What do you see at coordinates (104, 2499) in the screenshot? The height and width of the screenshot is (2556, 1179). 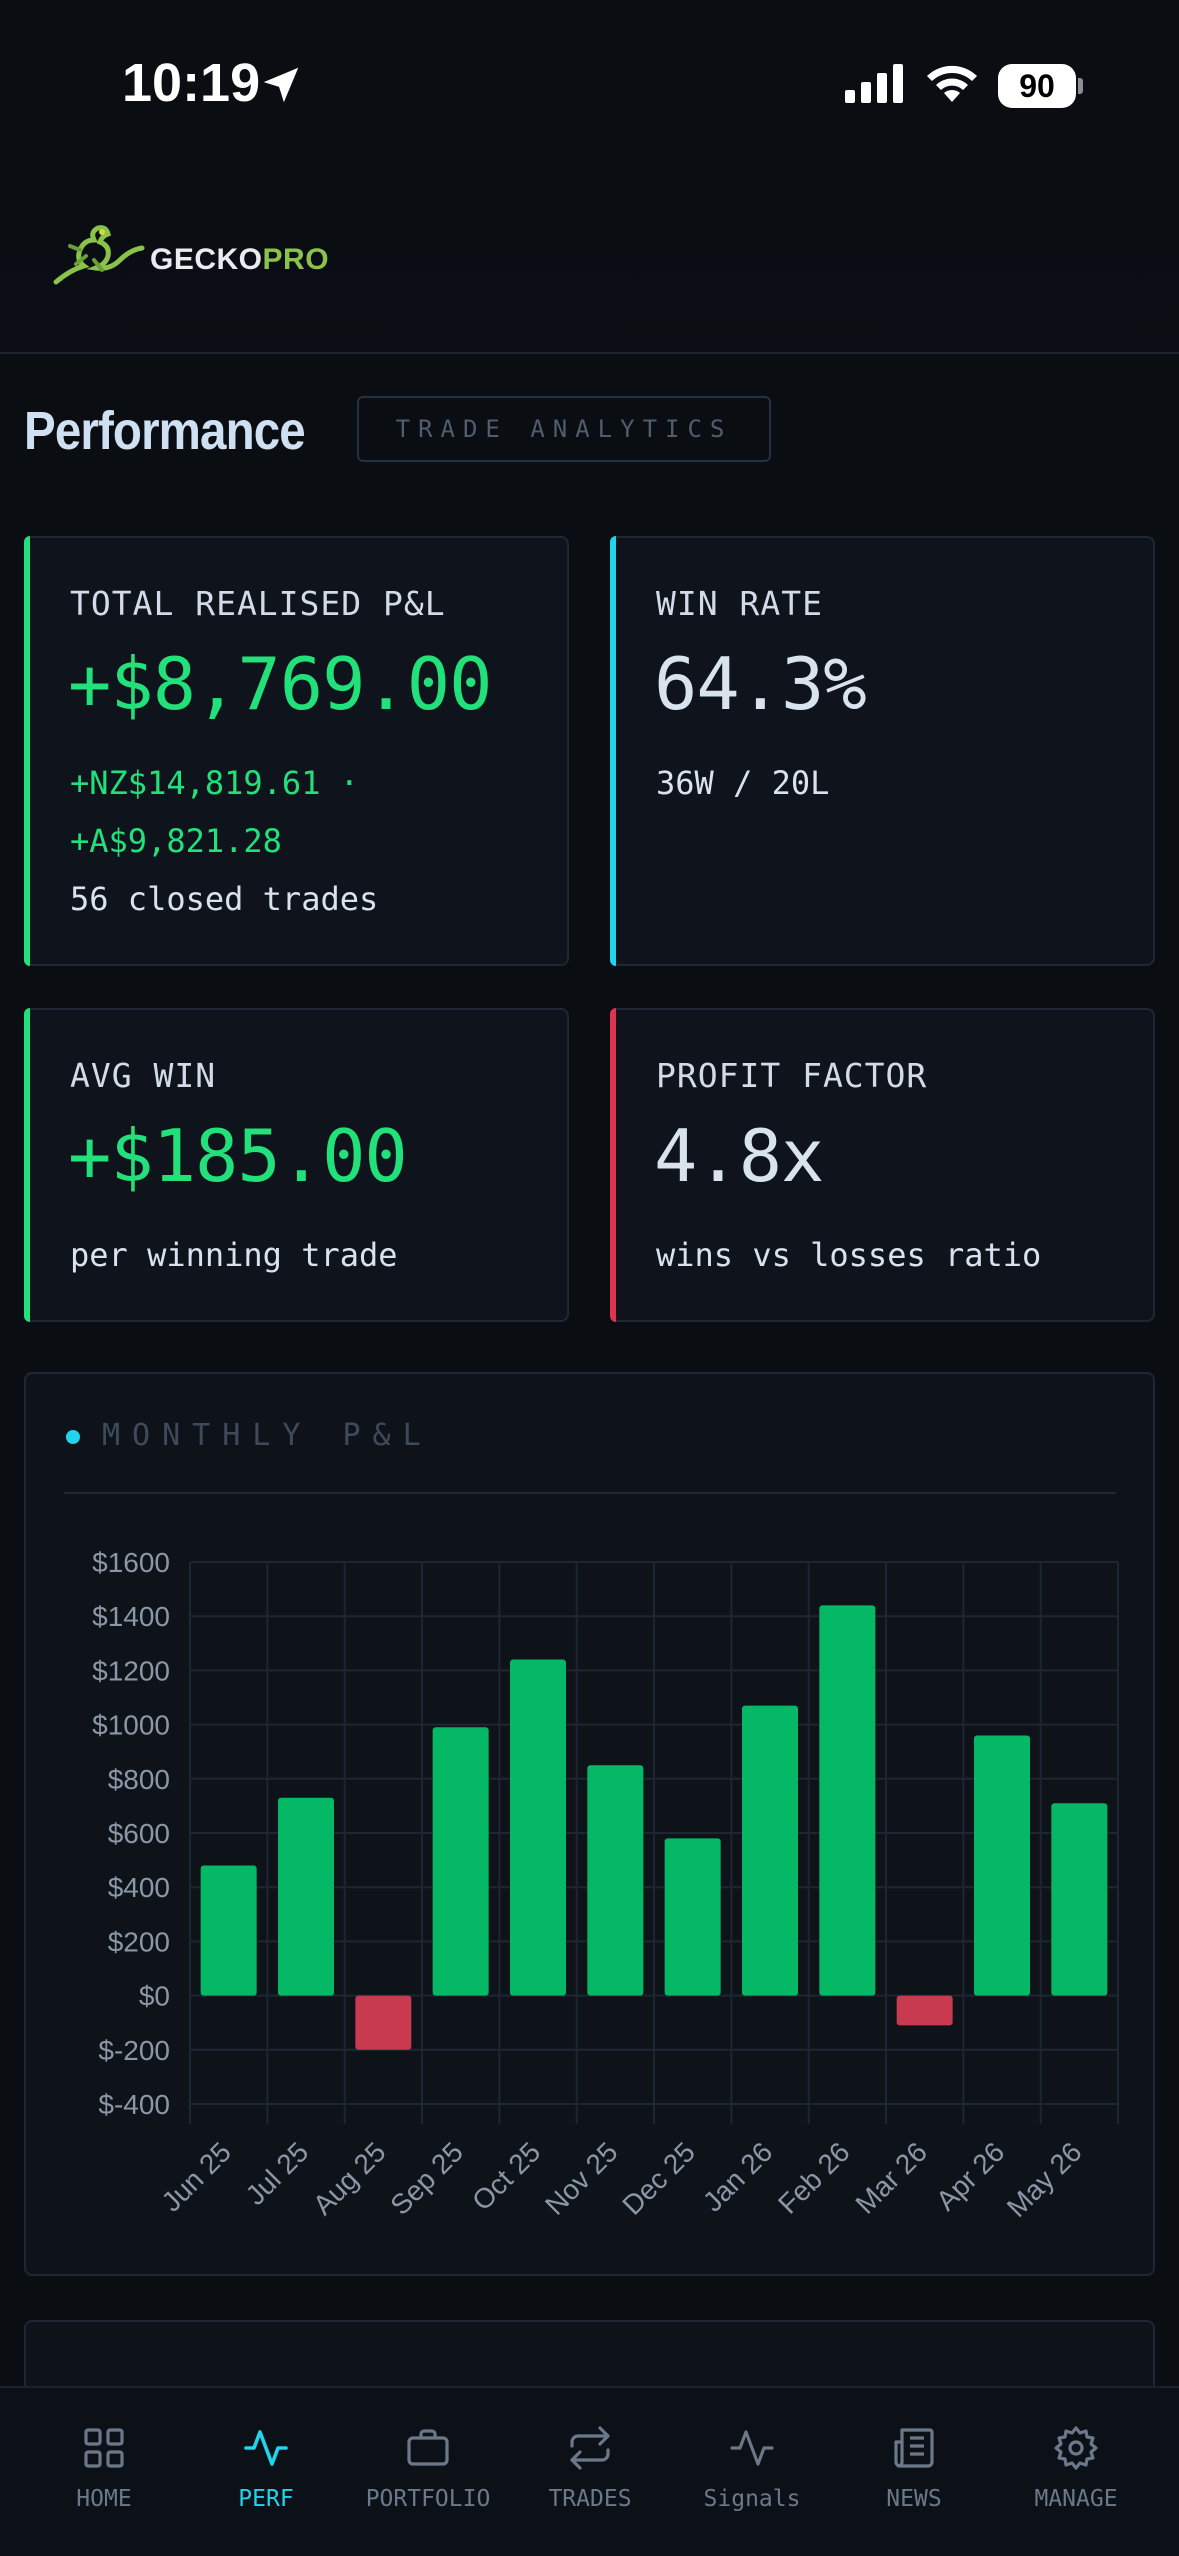 I see `tab-label: HOME` at bounding box center [104, 2499].